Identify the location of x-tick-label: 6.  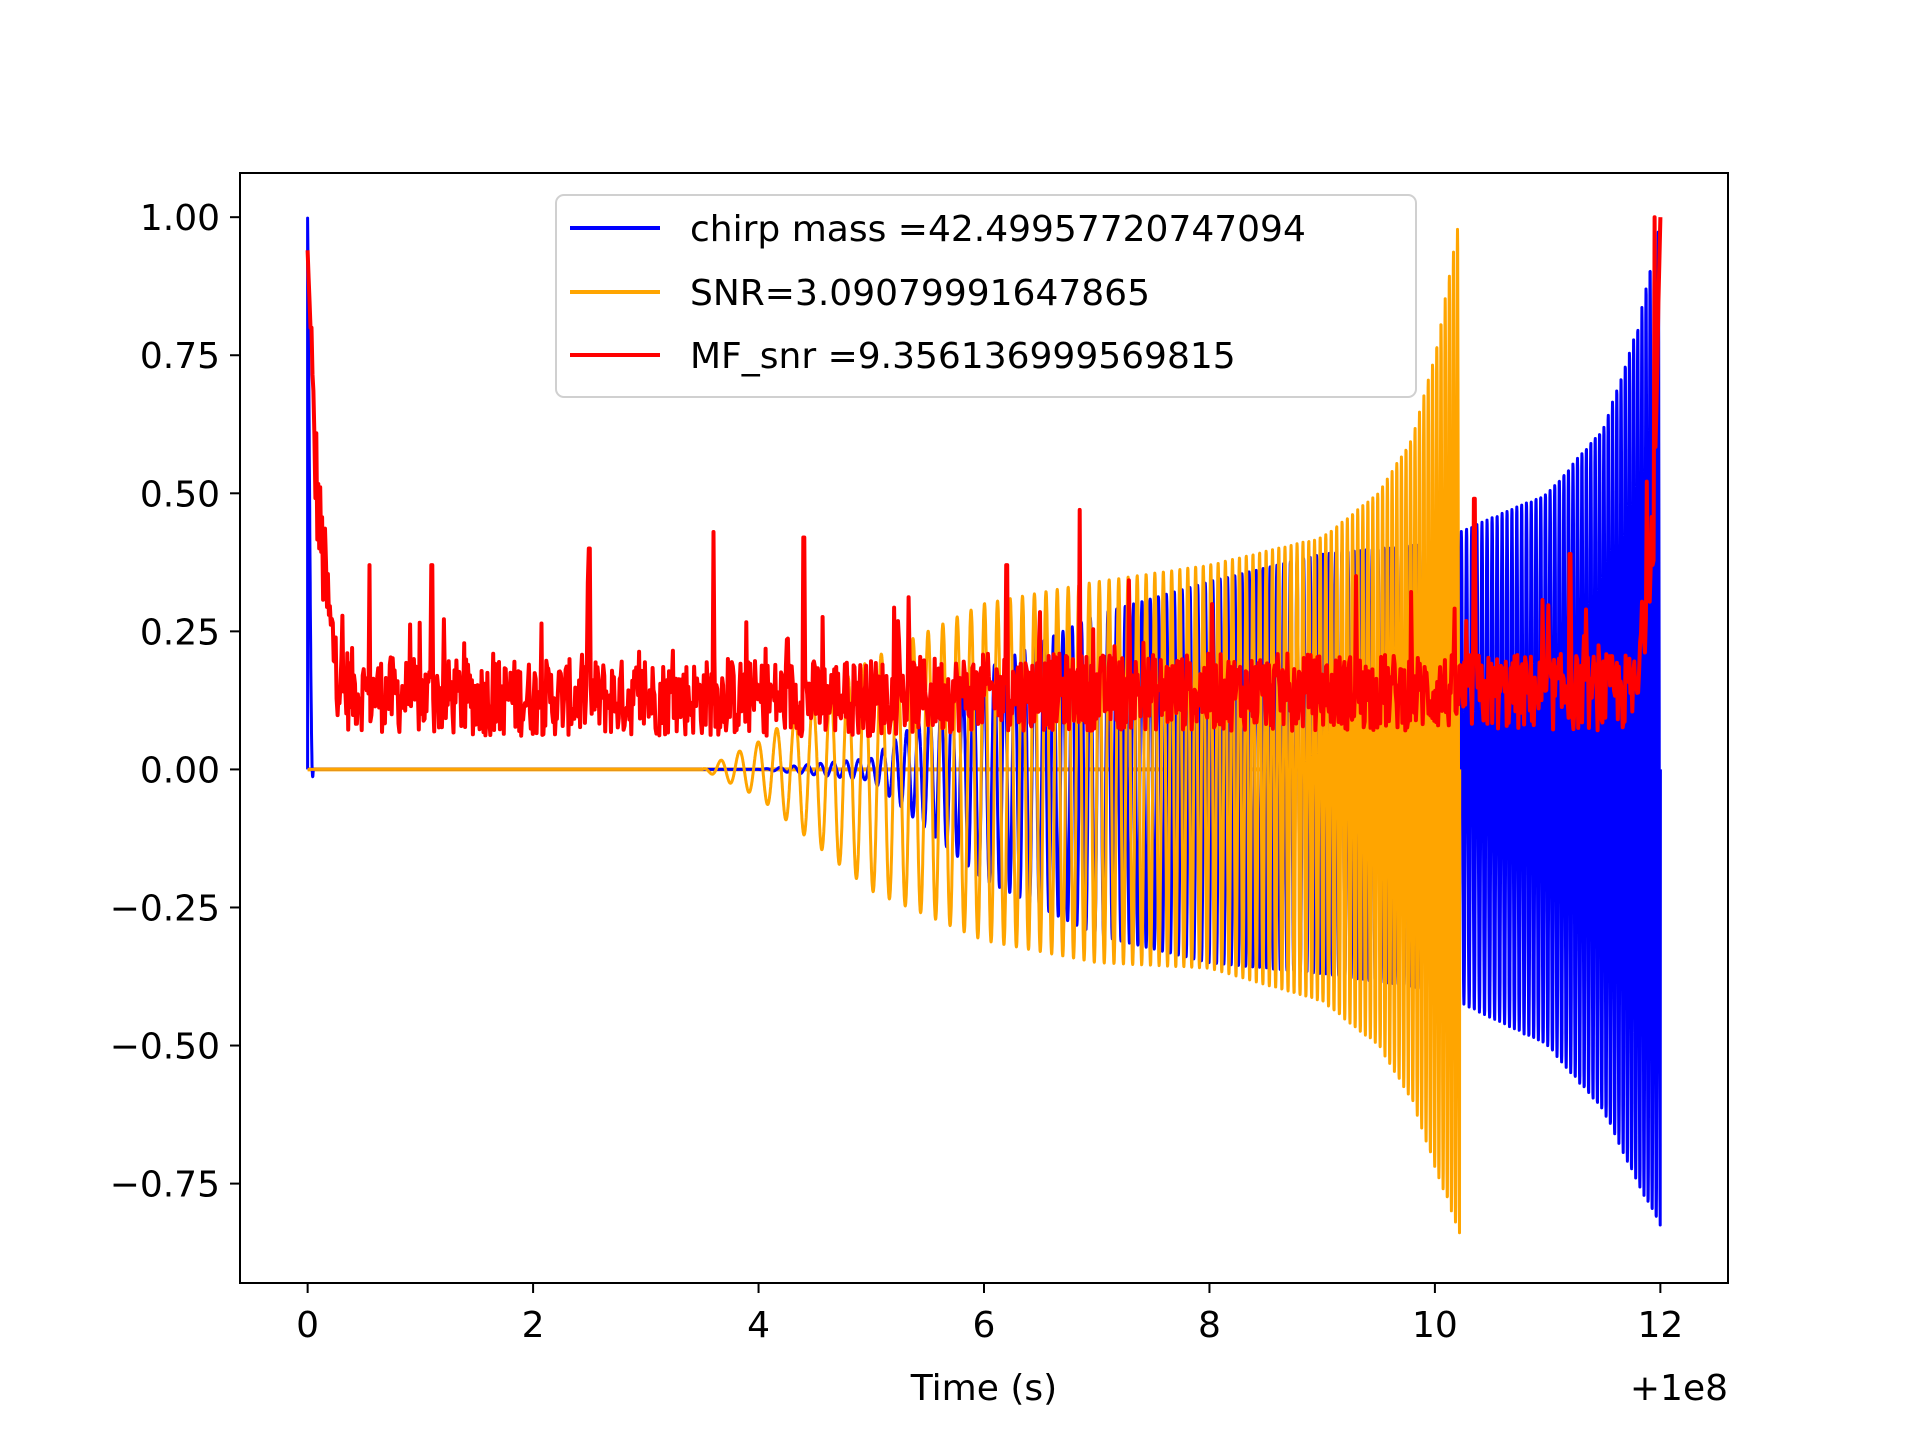
(984, 1325).